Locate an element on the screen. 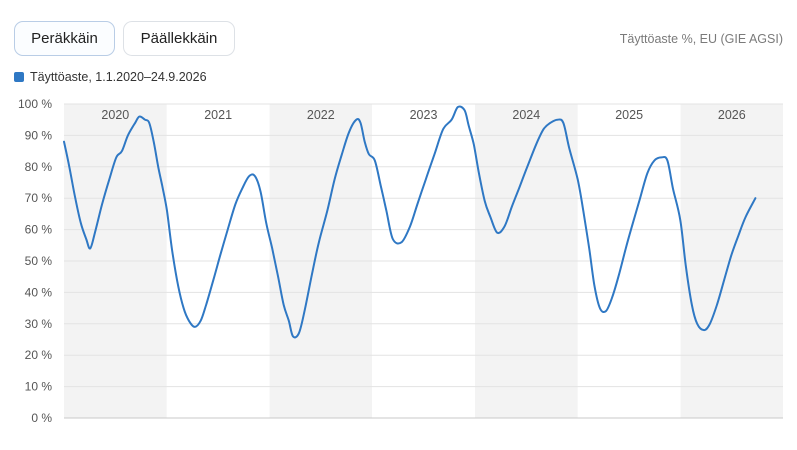 This screenshot has width=797, height=450. year-label-2024: 2024 is located at coordinates (526, 115).